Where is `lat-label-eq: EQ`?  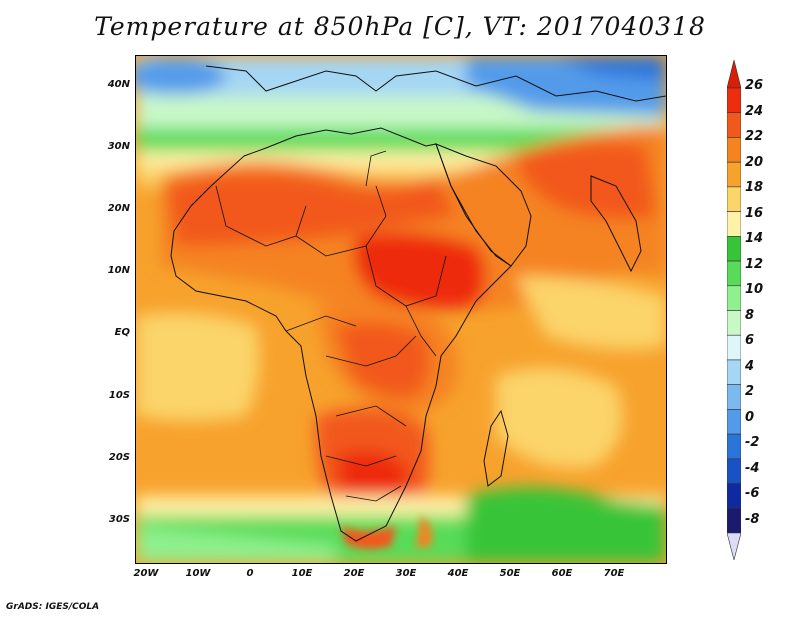
lat-label-eq: EQ is located at coordinates (122, 332).